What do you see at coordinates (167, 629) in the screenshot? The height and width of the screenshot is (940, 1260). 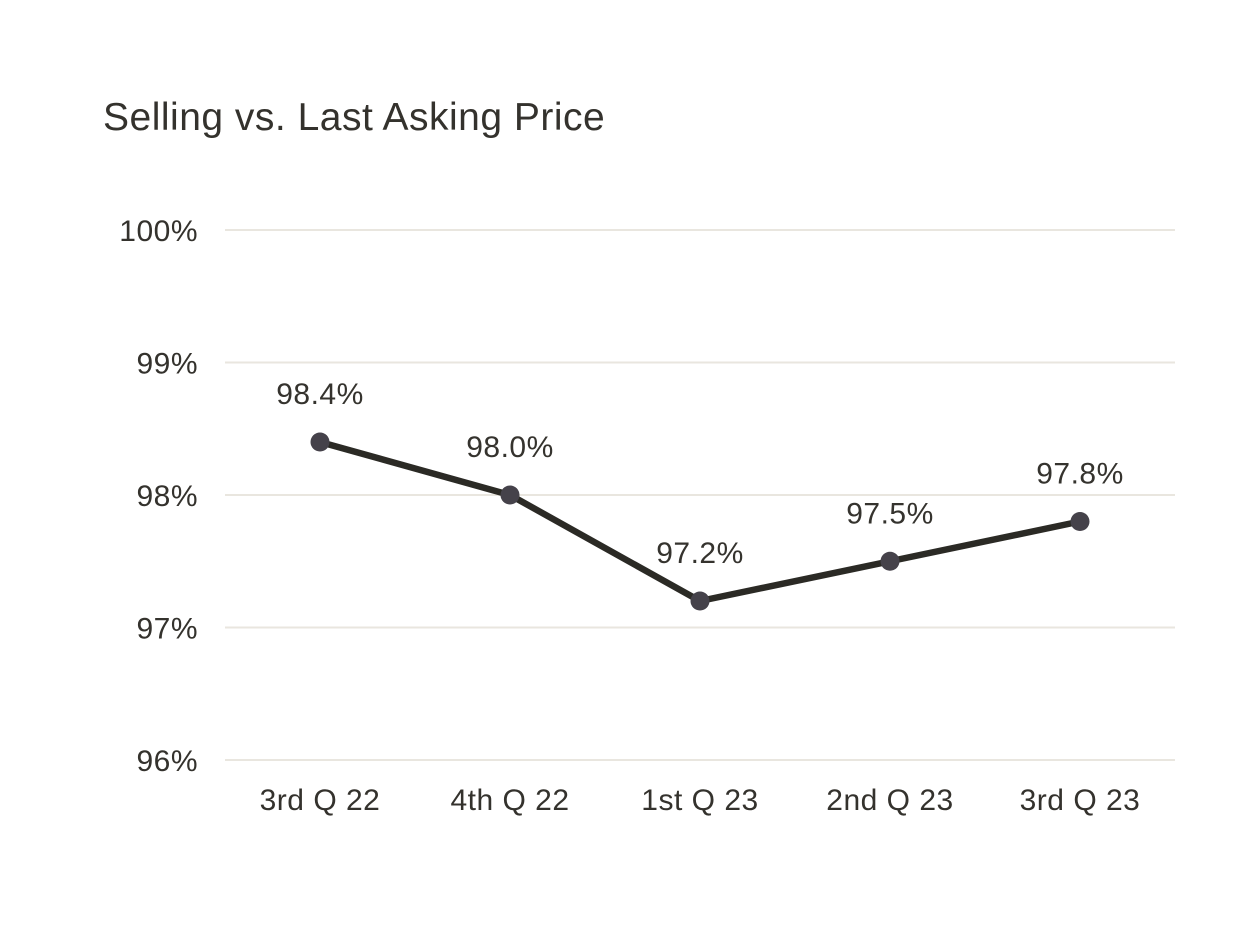 I see `y-tick-label: 97%` at bounding box center [167, 629].